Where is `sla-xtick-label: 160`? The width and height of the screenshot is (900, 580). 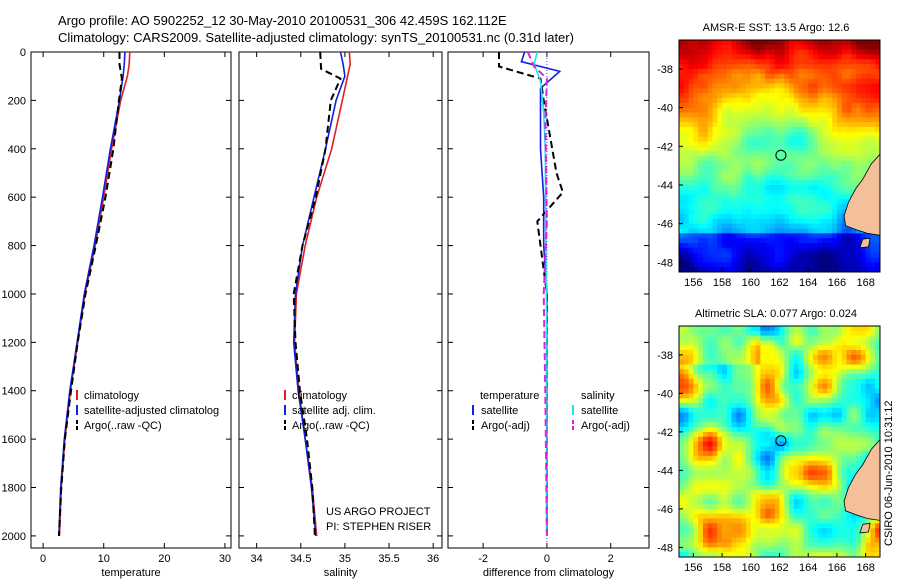 sla-xtick-label: 160 is located at coordinates (751, 568).